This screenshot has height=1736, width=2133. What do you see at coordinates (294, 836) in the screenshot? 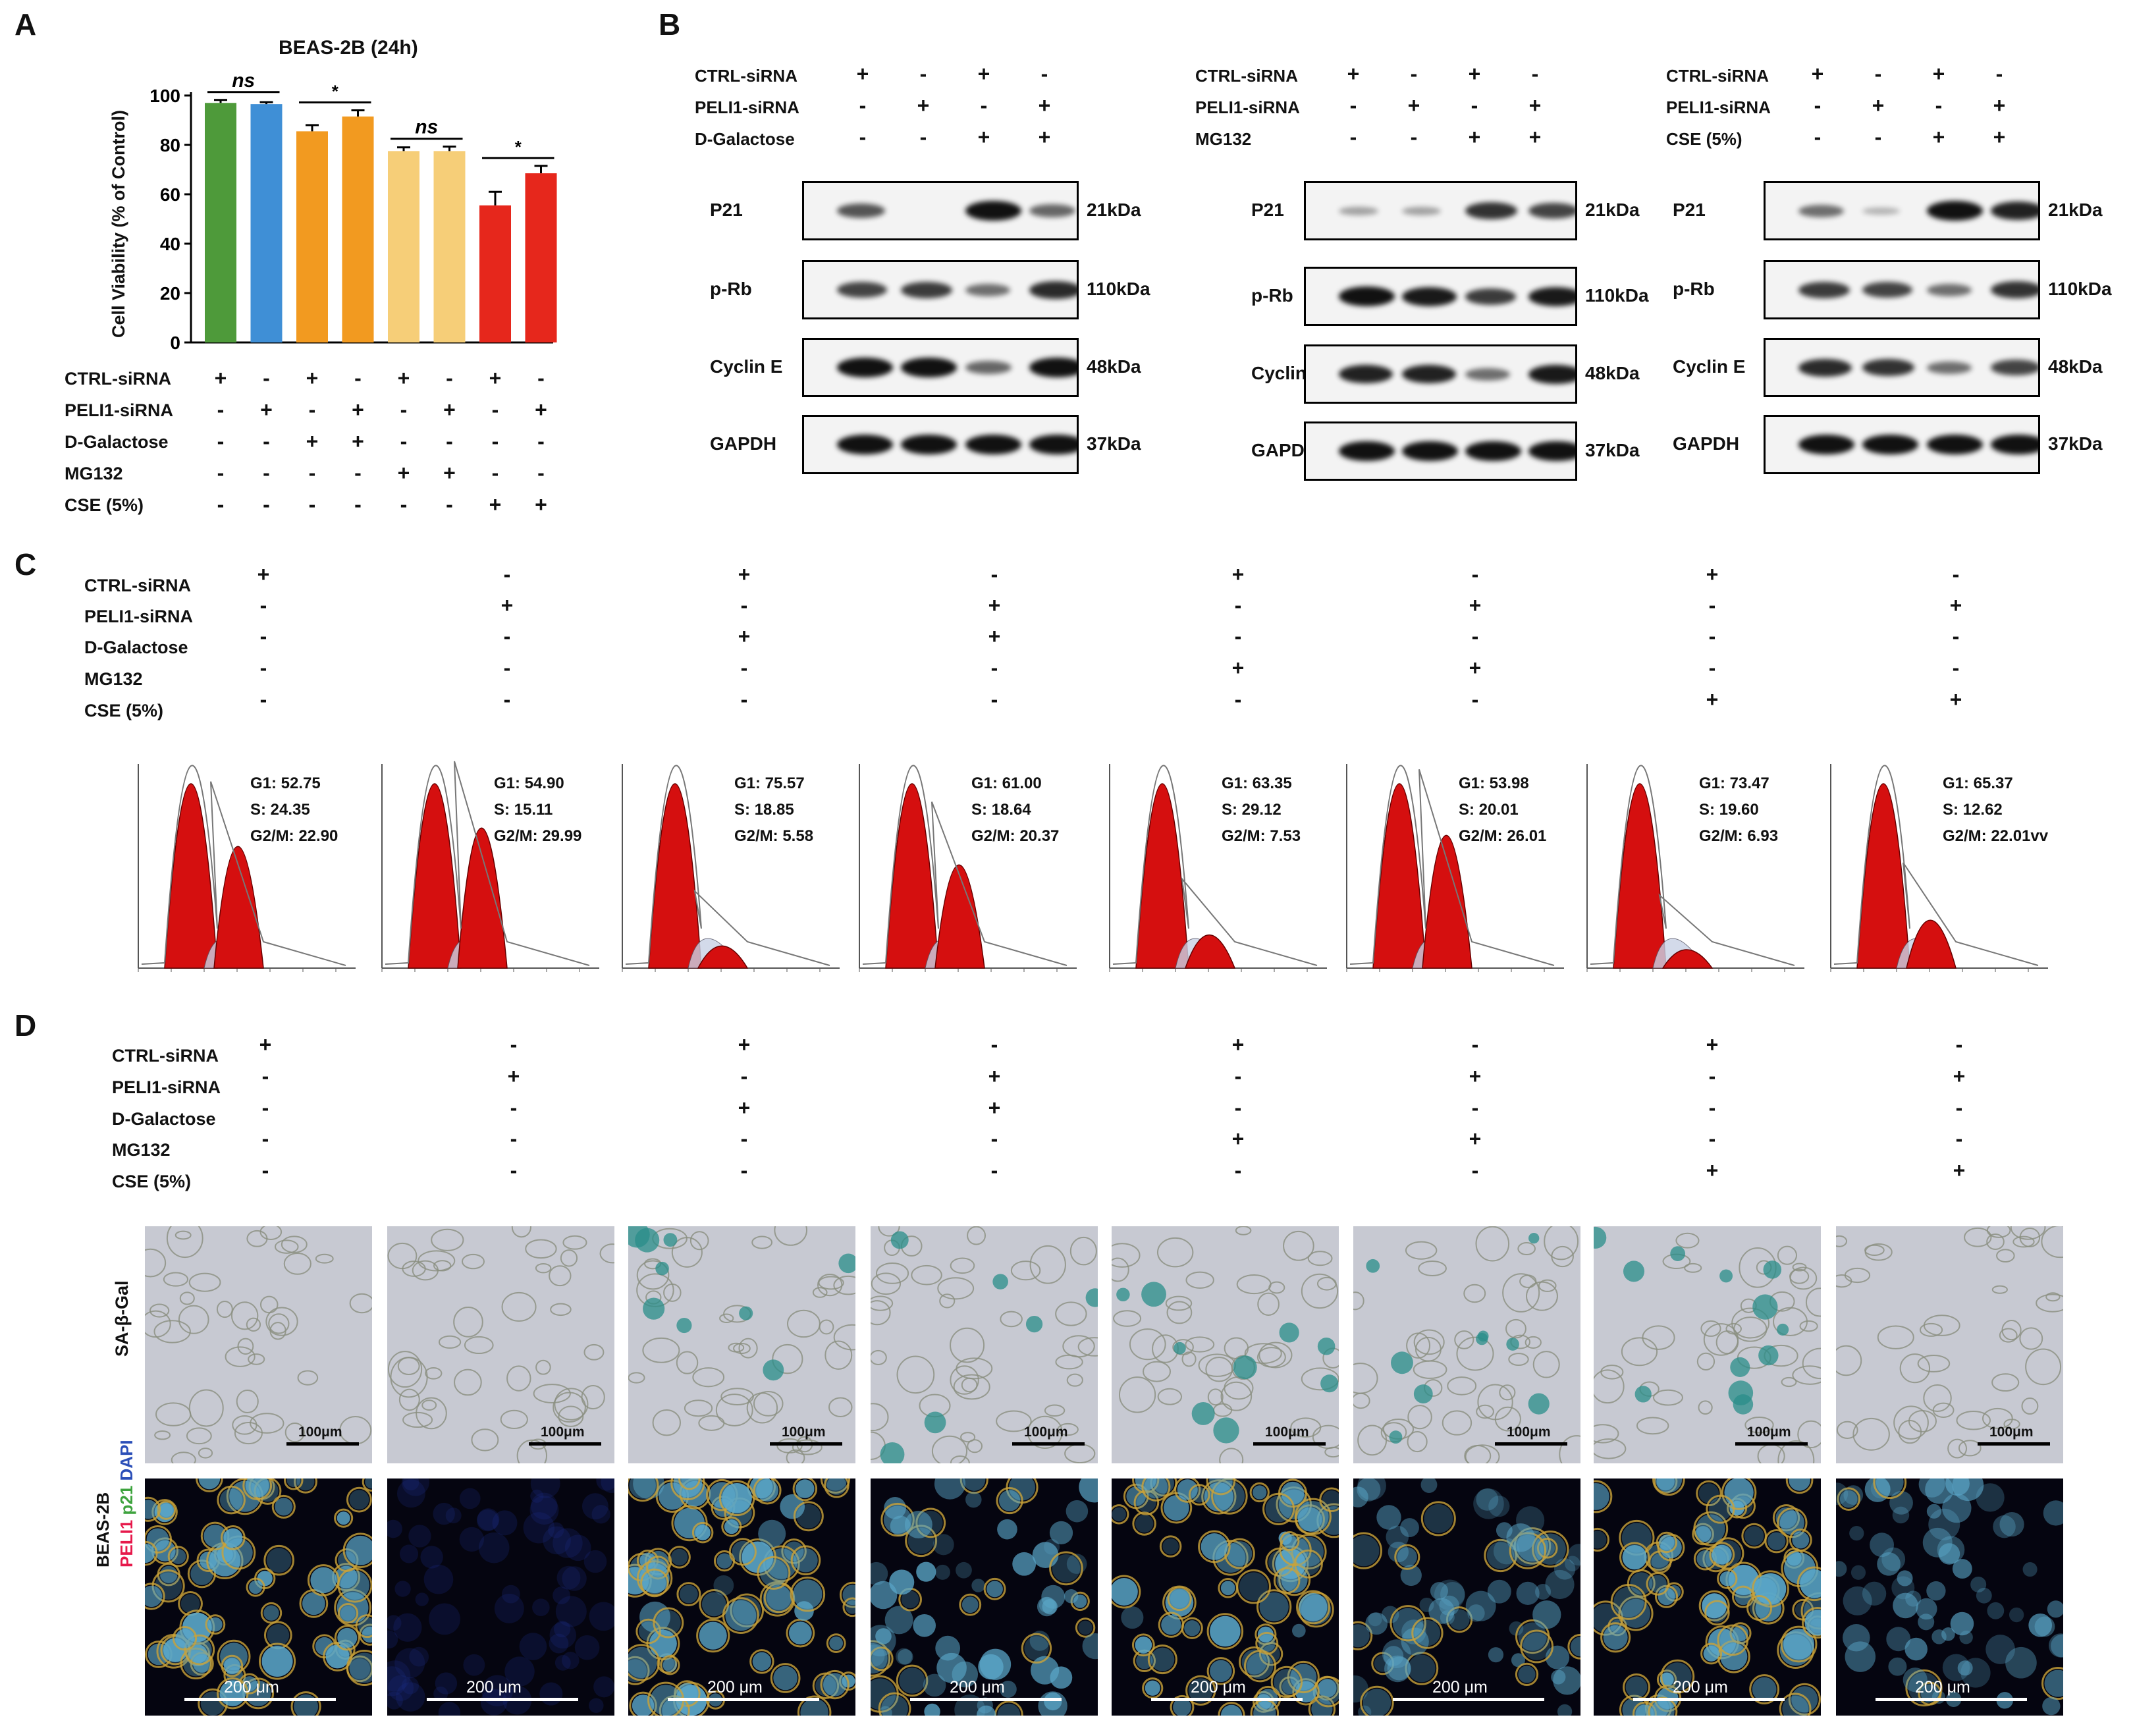
I see `g2m-value: G2/M: 22.90` at bounding box center [294, 836].